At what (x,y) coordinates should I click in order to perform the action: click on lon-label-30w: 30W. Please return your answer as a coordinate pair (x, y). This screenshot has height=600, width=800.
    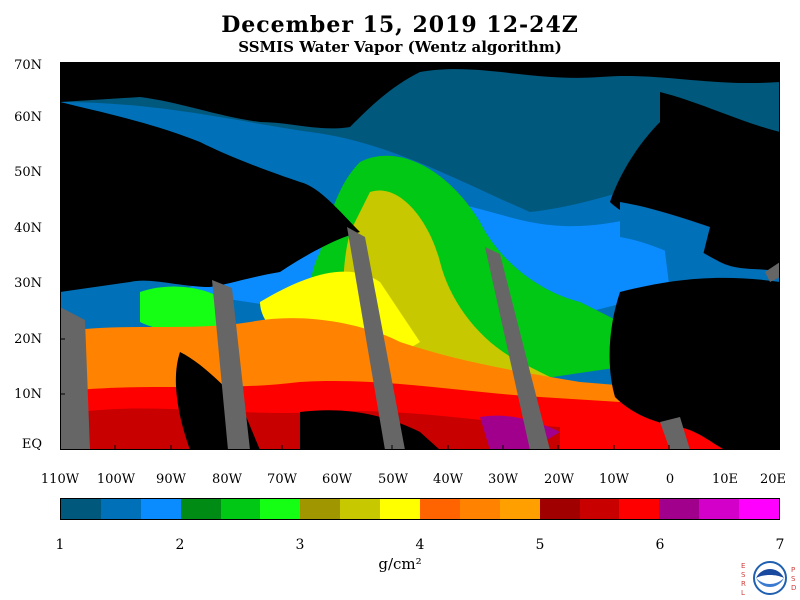
    Looking at the image, I should click on (503, 479).